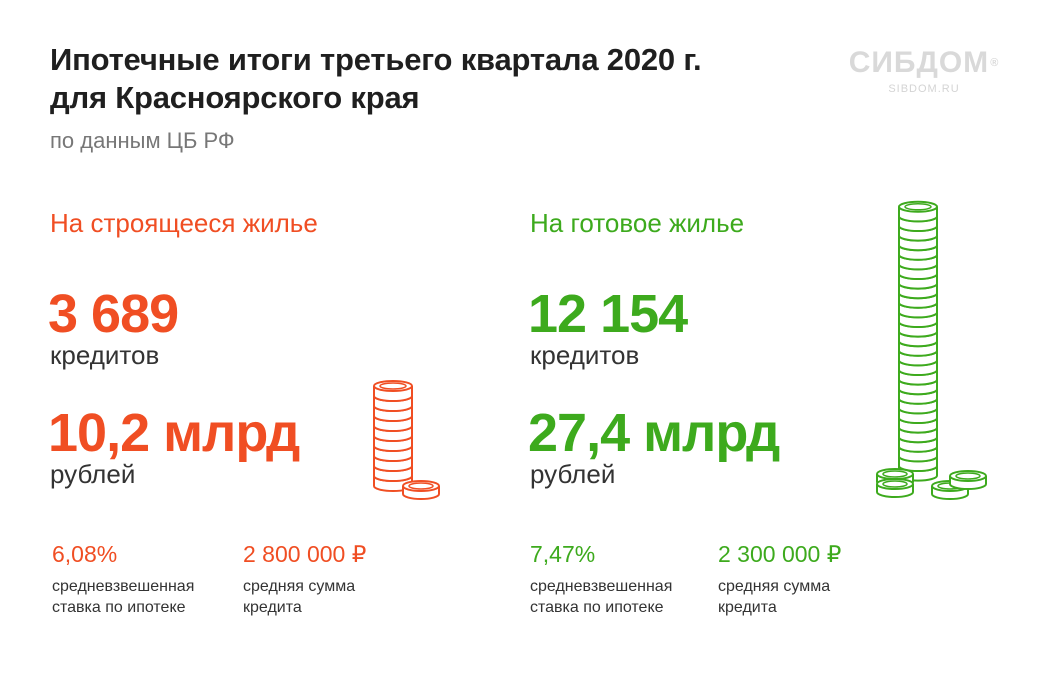  I want to click on amount-unit-resale: рублей, so click(573, 474).